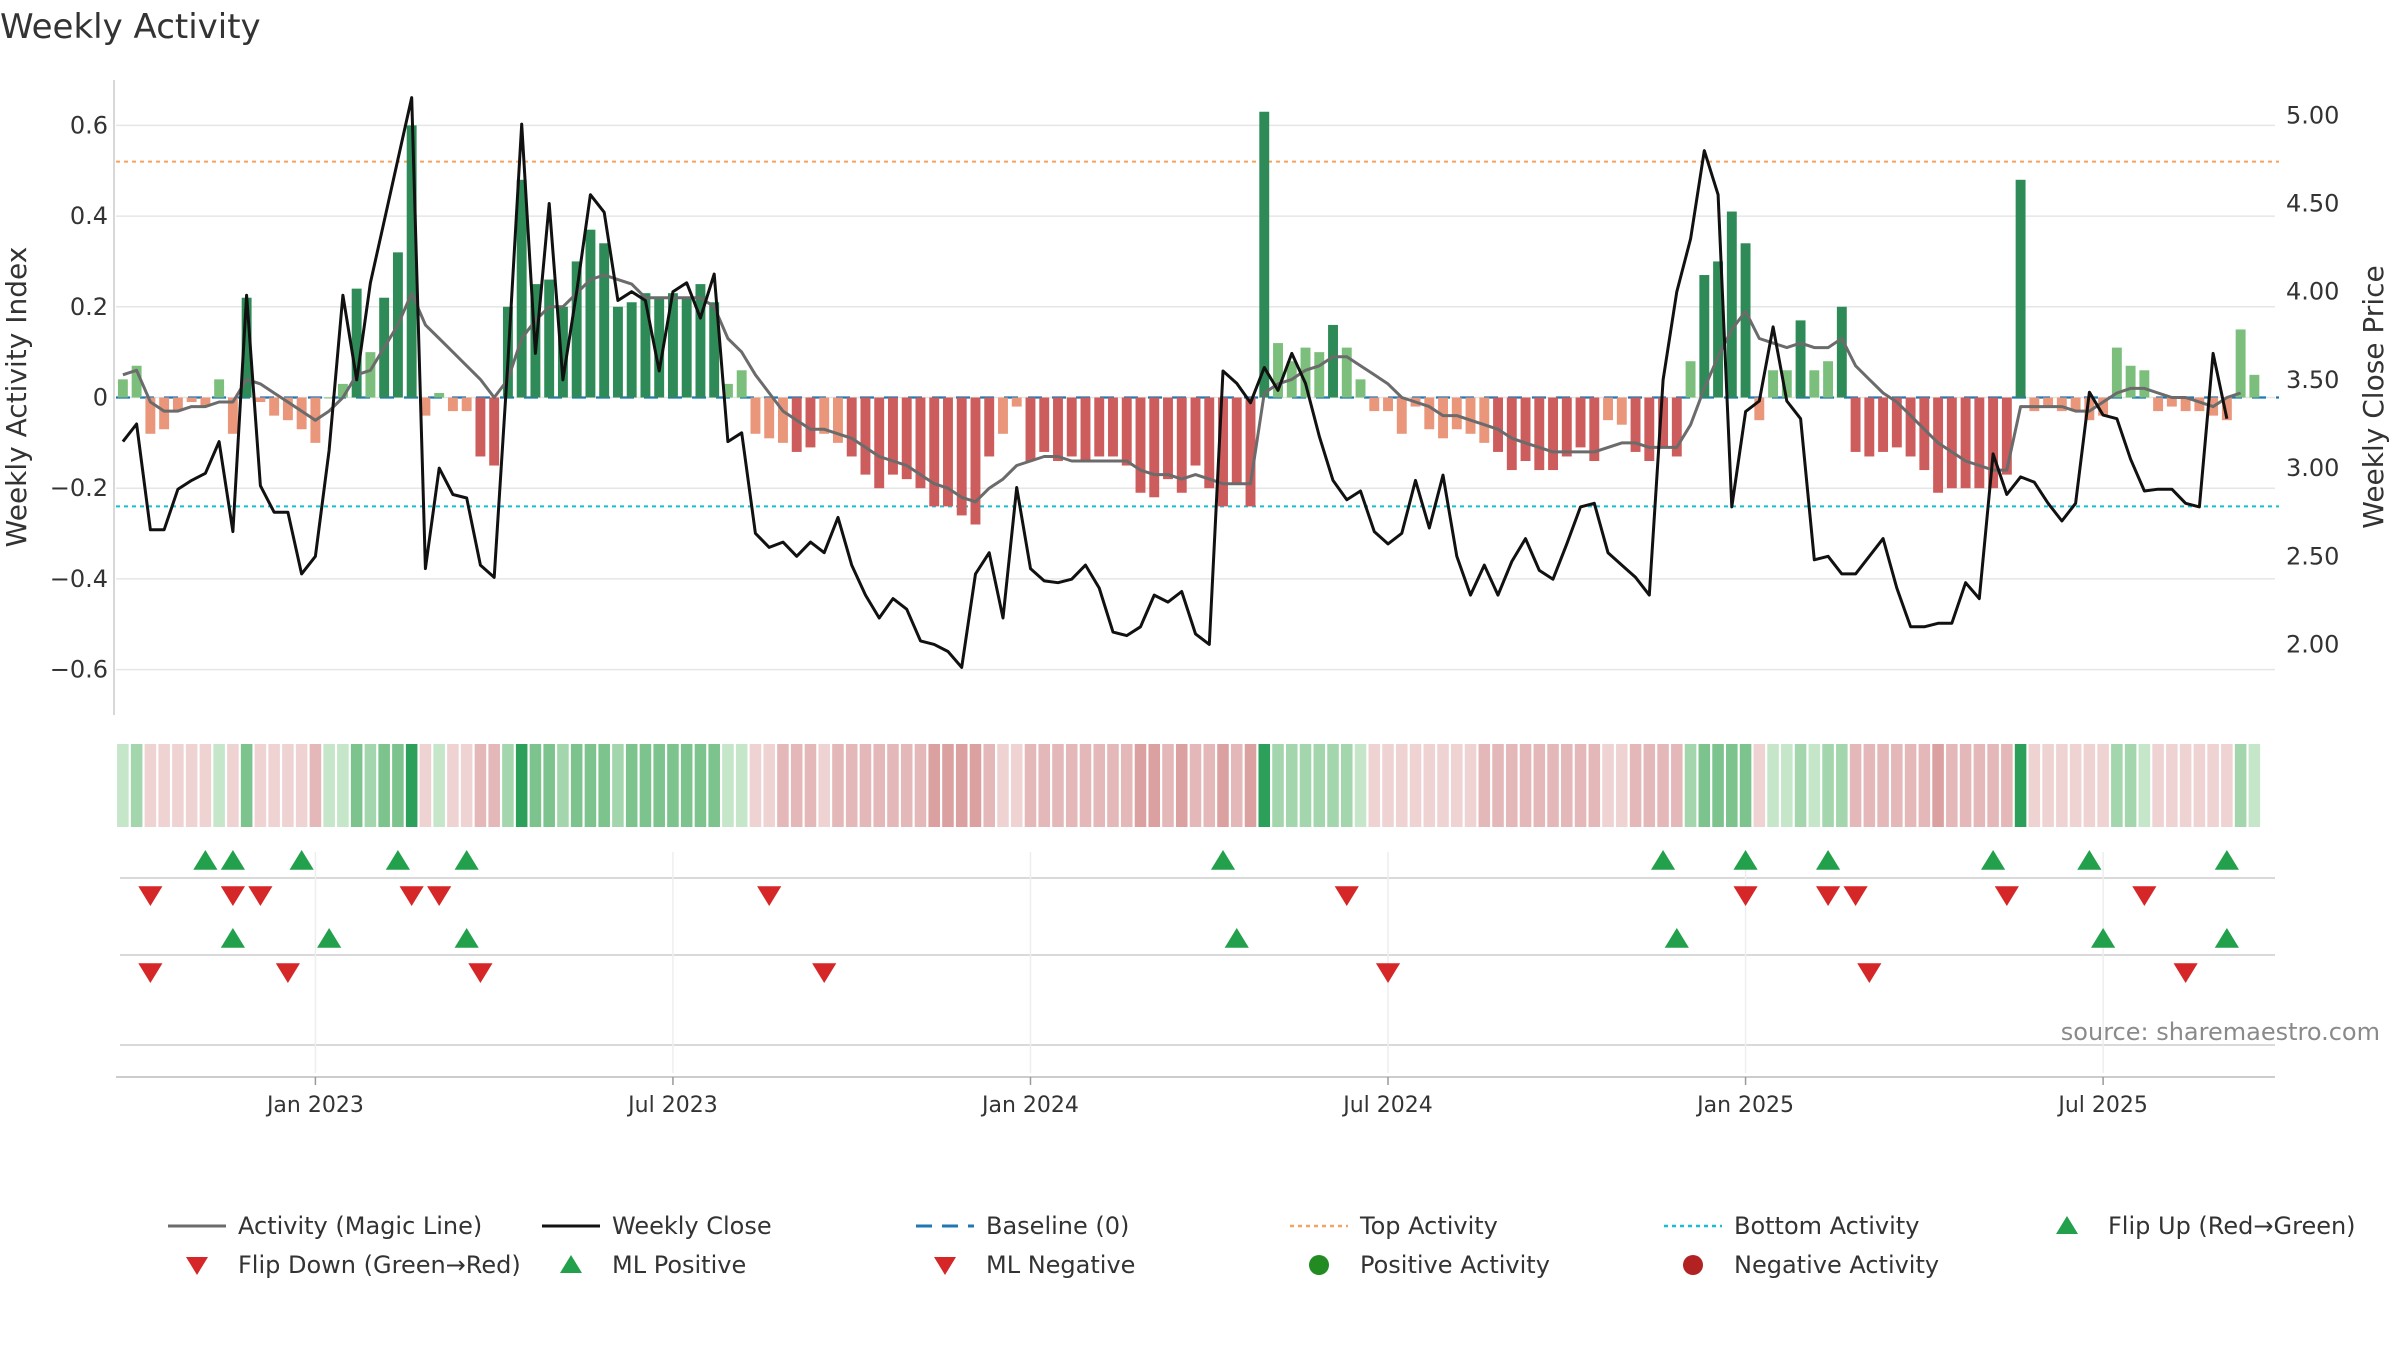 This screenshot has width=2400, height=1350. What do you see at coordinates (2067, 1225) in the screenshot?
I see `legend-triangle-up-icon` at bounding box center [2067, 1225].